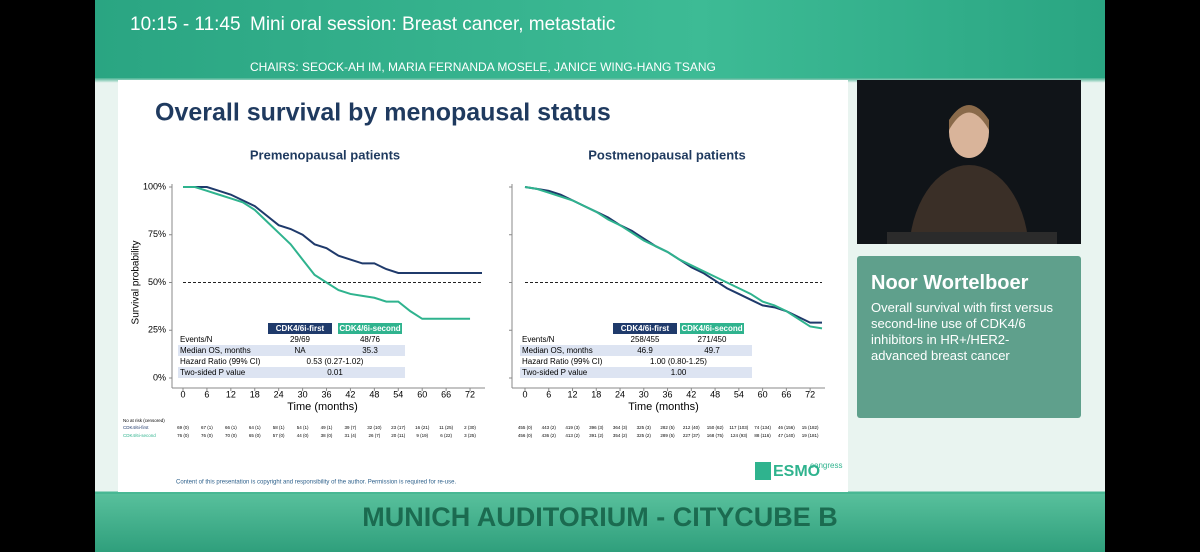  What do you see at coordinates (538, 339) in the screenshot?
I see `table-cell: Events/N` at bounding box center [538, 339].